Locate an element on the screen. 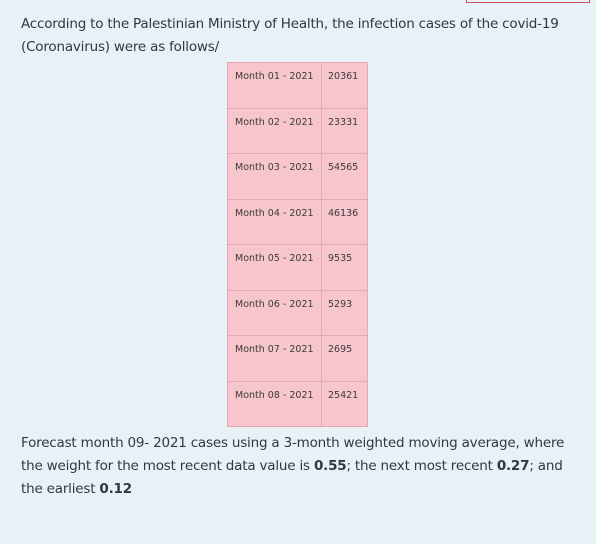 This screenshot has width=596, height=544. table-row: Month 01 - 2021 20361 is located at coordinates (297, 85).